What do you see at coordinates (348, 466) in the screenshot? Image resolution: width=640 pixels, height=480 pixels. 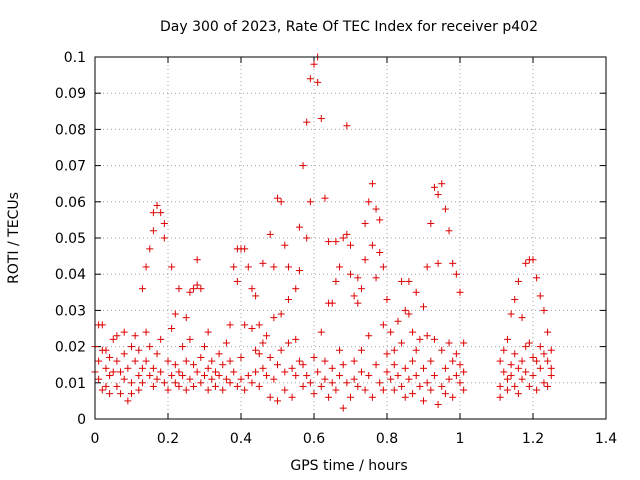 I see `x-axis-title: GPS time / hours` at bounding box center [348, 466].